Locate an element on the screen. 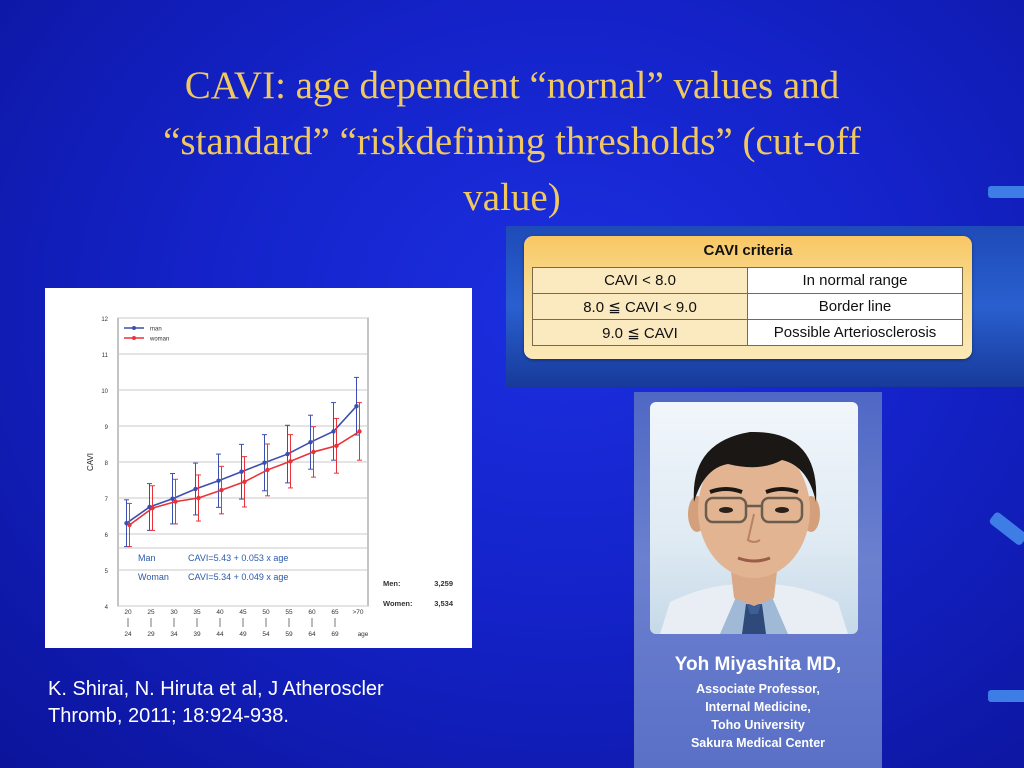 The height and width of the screenshot is (768, 1024). decor-bar-mid is located at coordinates (1006, 528).